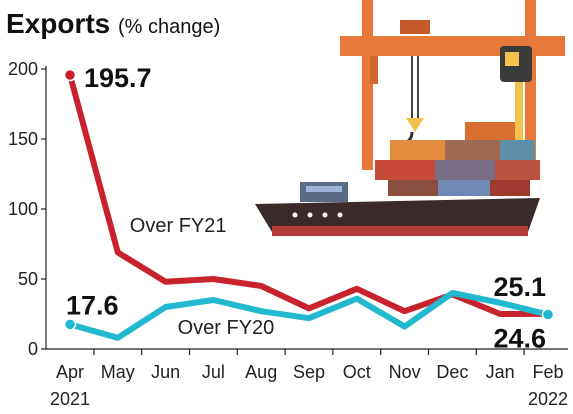  Describe the element at coordinates (547, 372) in the screenshot. I see `x-tick-label: Feb` at that location.